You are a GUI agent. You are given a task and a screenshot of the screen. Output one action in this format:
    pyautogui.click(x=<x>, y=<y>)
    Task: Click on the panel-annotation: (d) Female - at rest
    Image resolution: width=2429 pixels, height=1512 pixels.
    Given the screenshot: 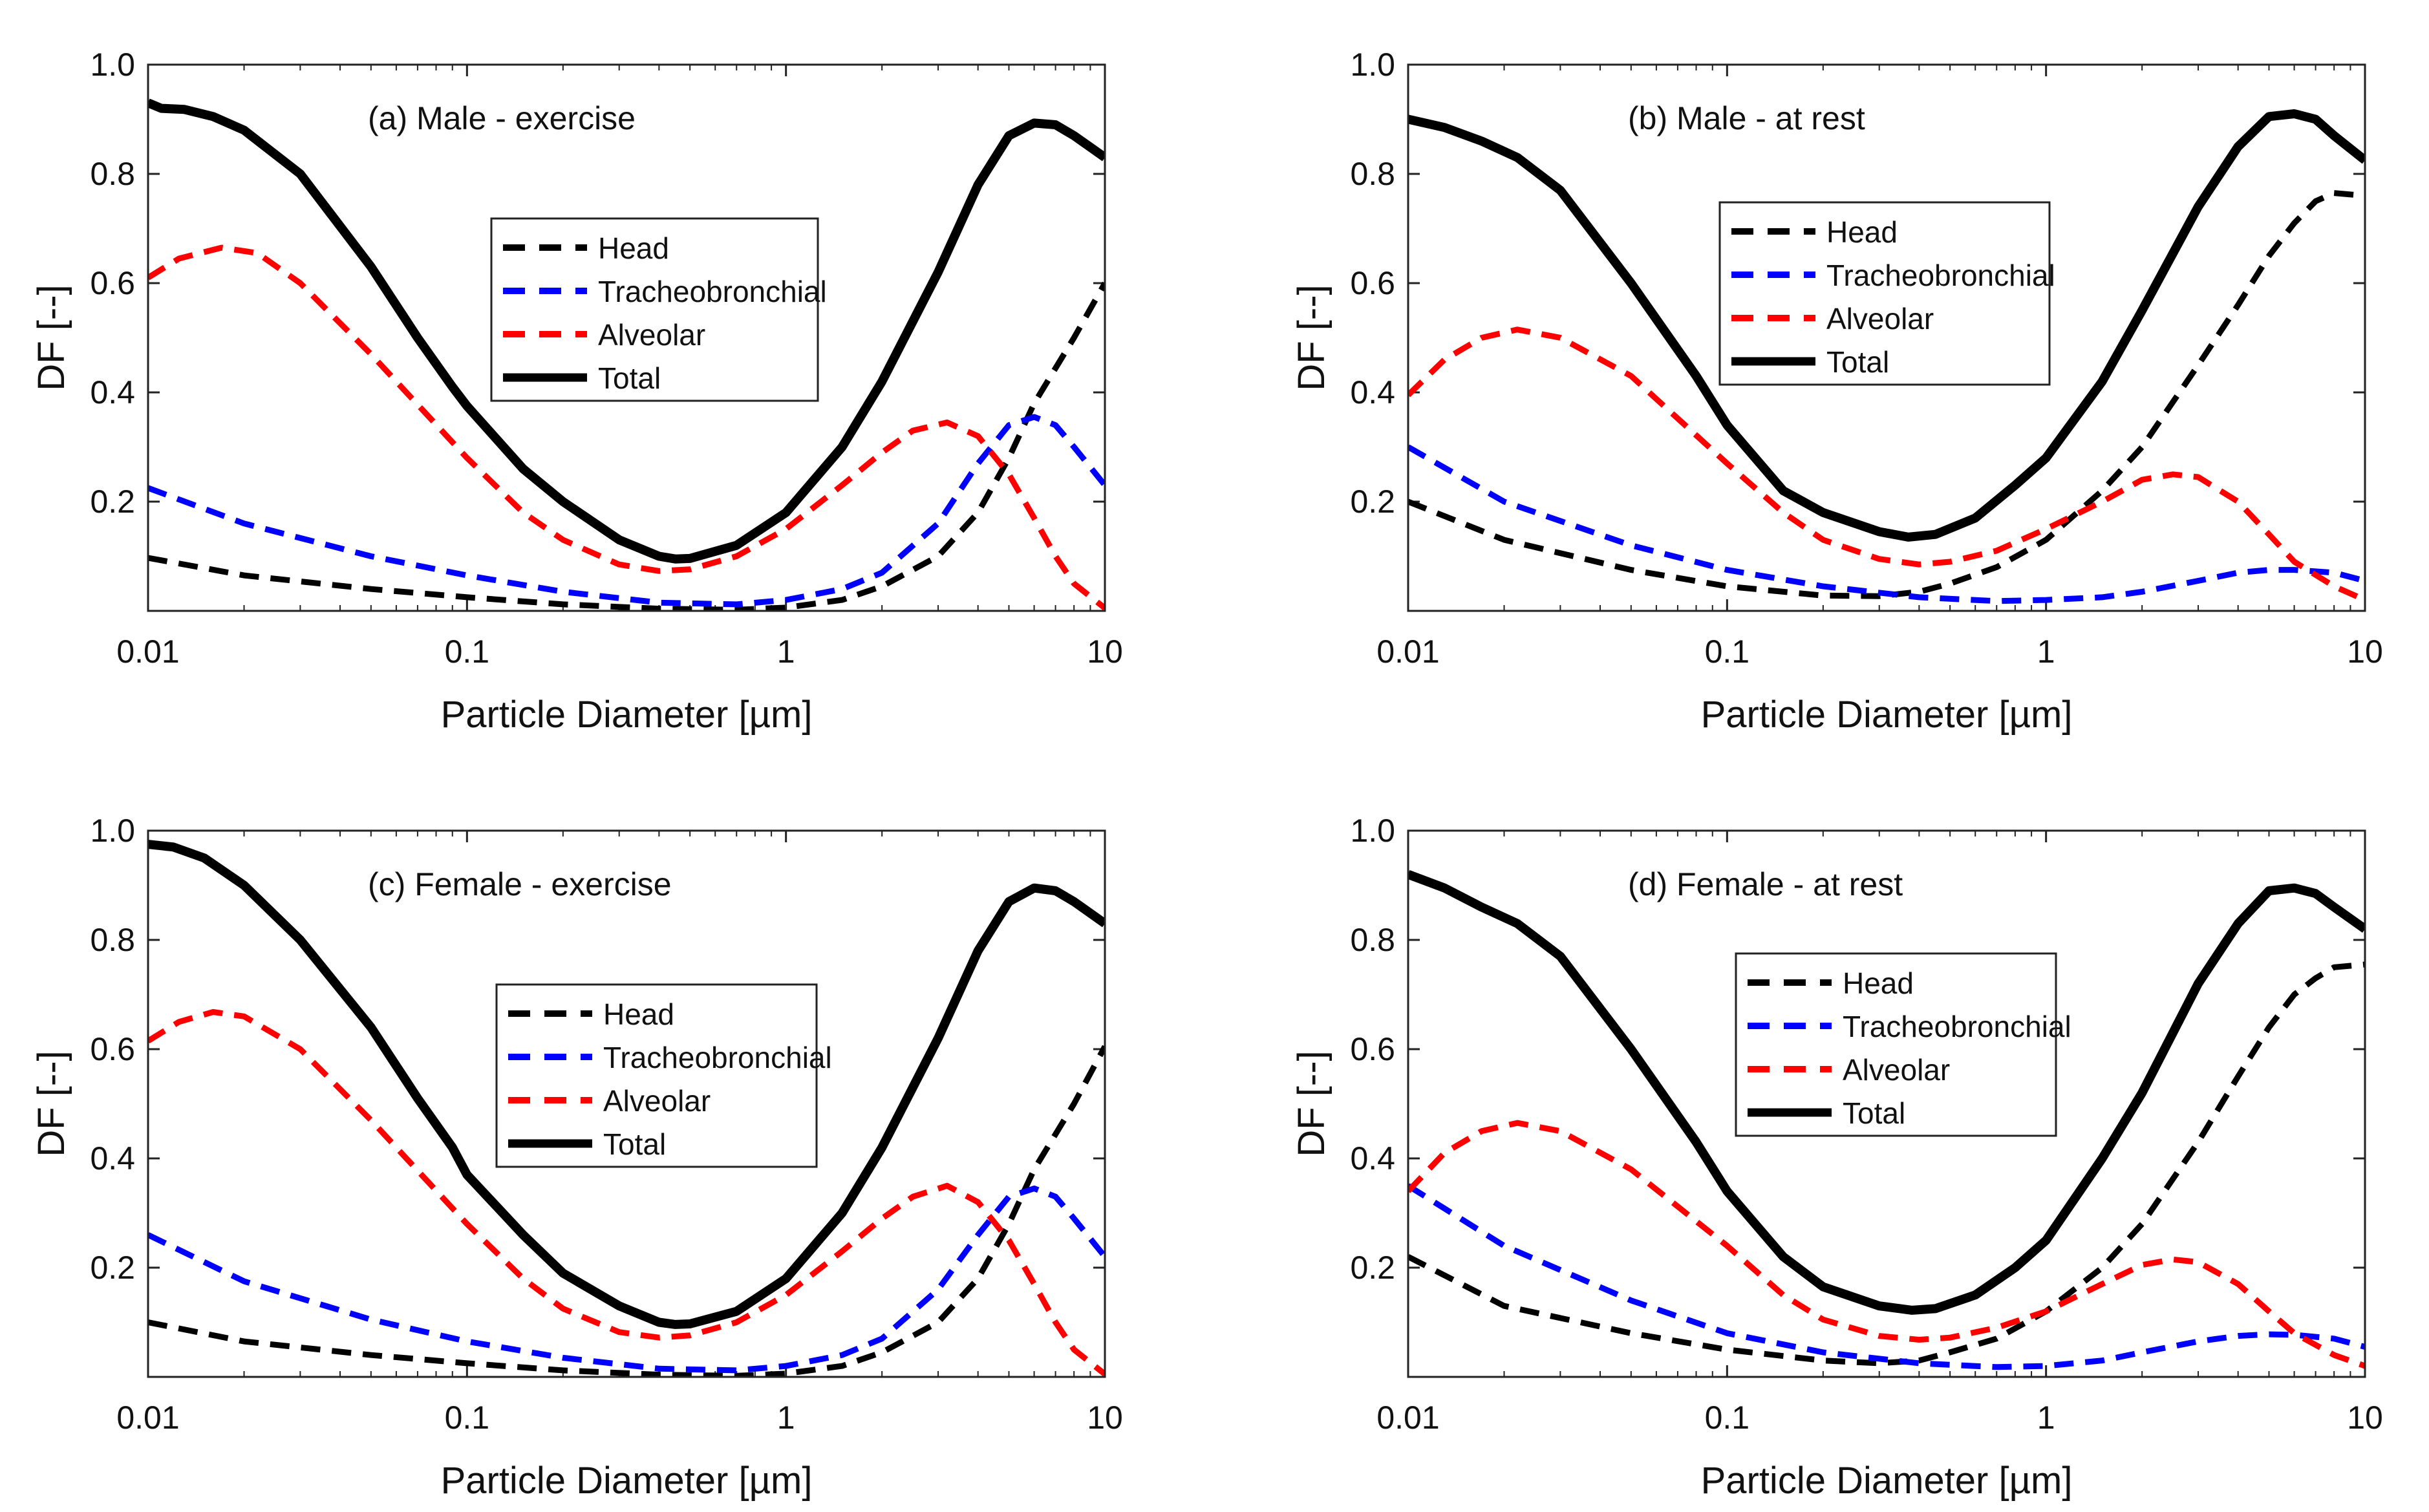 What is the action you would take?
    pyautogui.click(x=1765, y=884)
    